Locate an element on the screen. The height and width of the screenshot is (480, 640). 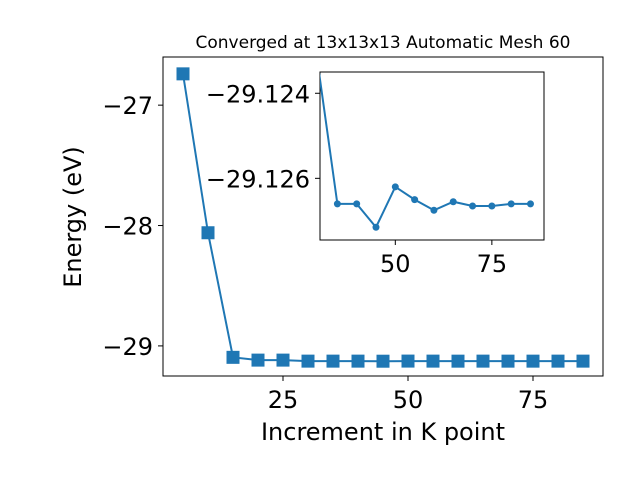
inset-y-tick-label: −29.126 is located at coordinates (258, 179).